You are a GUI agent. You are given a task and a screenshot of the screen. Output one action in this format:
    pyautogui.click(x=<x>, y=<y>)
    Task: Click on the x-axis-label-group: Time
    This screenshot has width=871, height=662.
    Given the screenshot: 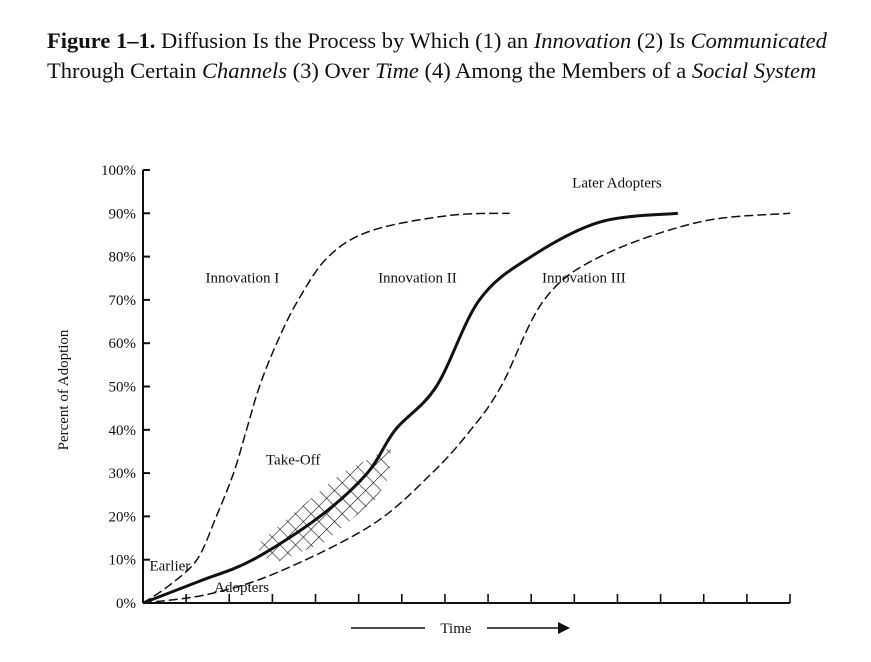 What is the action you would take?
    pyautogui.click(x=460, y=629)
    